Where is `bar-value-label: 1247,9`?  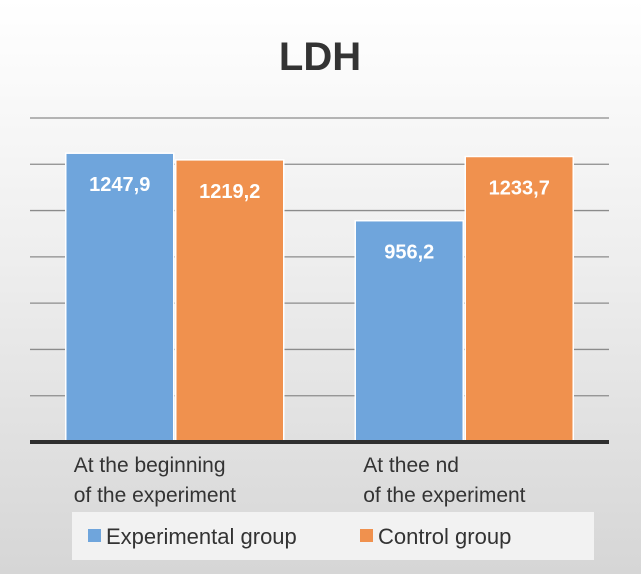
bar-value-label: 1247,9 is located at coordinates (119, 185).